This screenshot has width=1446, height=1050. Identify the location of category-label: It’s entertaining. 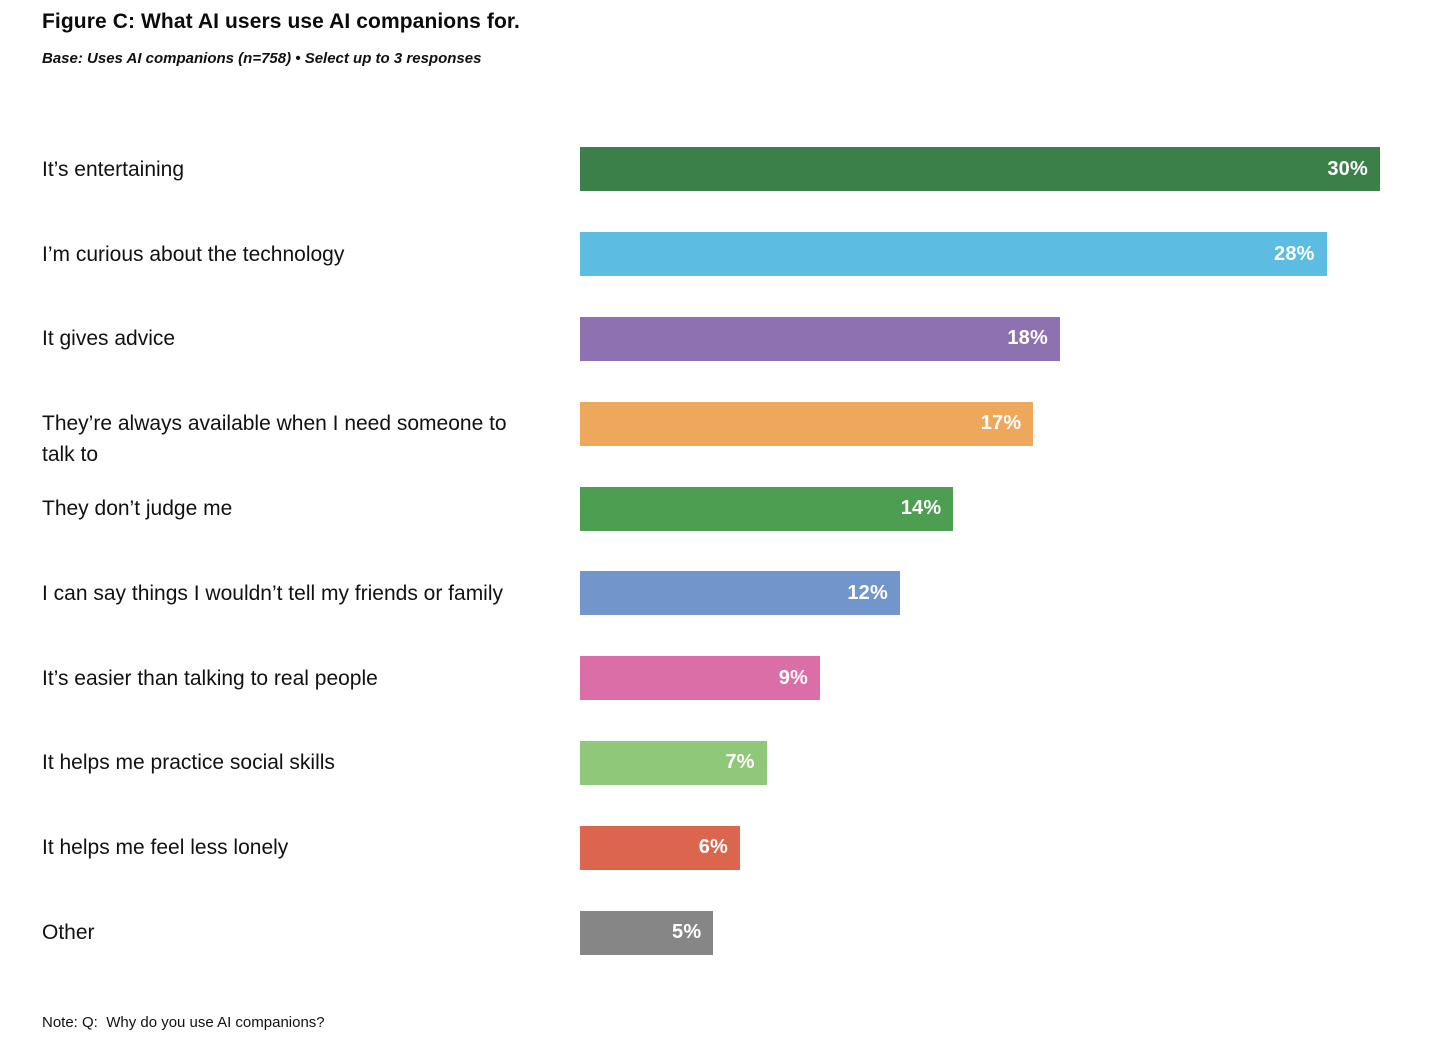
(113, 169).